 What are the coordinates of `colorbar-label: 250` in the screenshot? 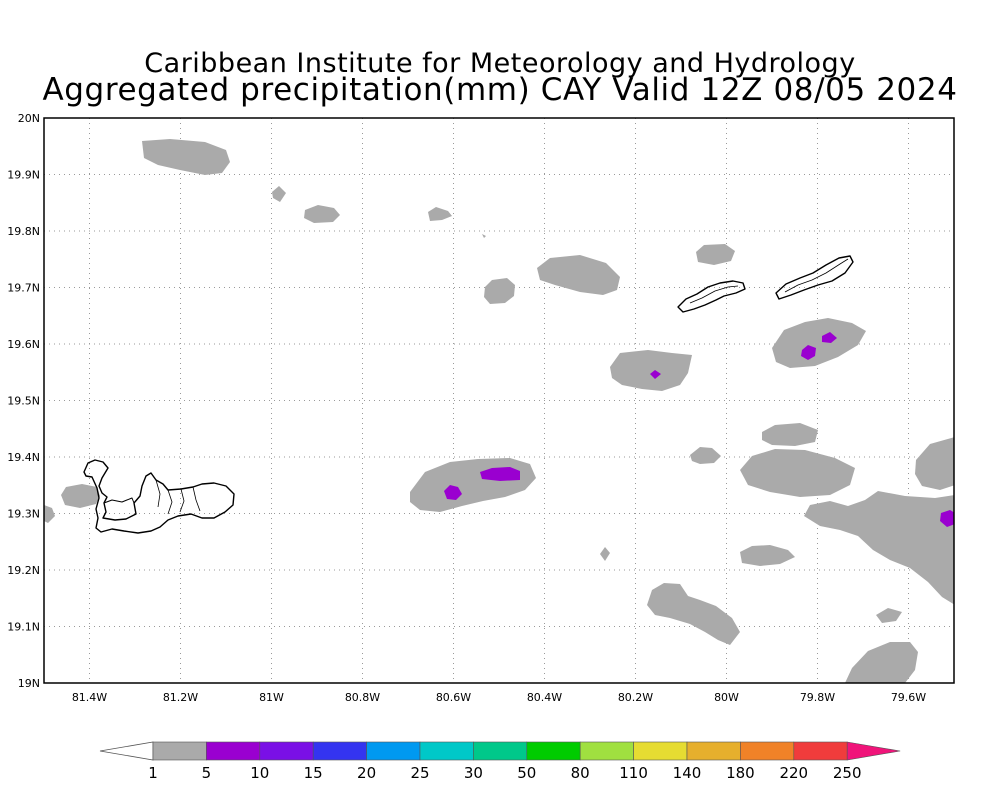 It's located at (847, 773).